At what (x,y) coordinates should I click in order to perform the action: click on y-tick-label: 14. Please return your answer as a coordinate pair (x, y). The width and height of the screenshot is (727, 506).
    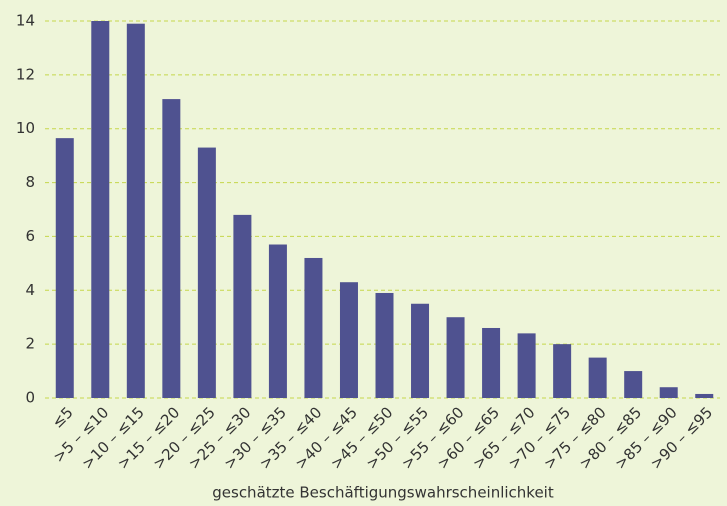
    Looking at the image, I should click on (25, 21).